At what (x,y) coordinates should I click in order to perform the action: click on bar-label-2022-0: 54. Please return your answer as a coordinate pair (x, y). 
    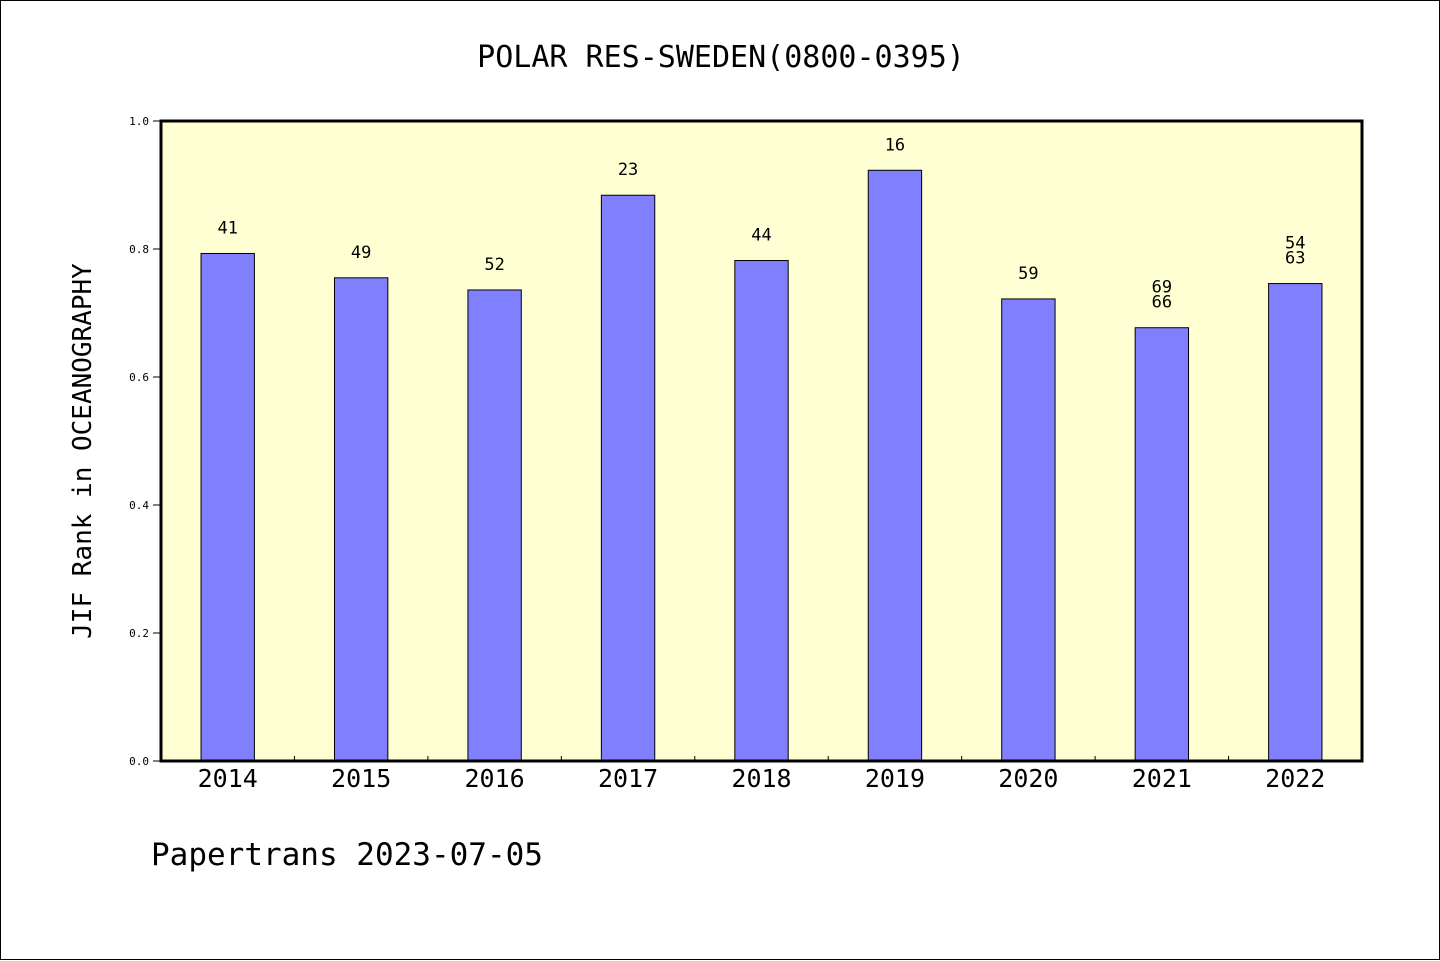
    Looking at the image, I should click on (1295, 244).